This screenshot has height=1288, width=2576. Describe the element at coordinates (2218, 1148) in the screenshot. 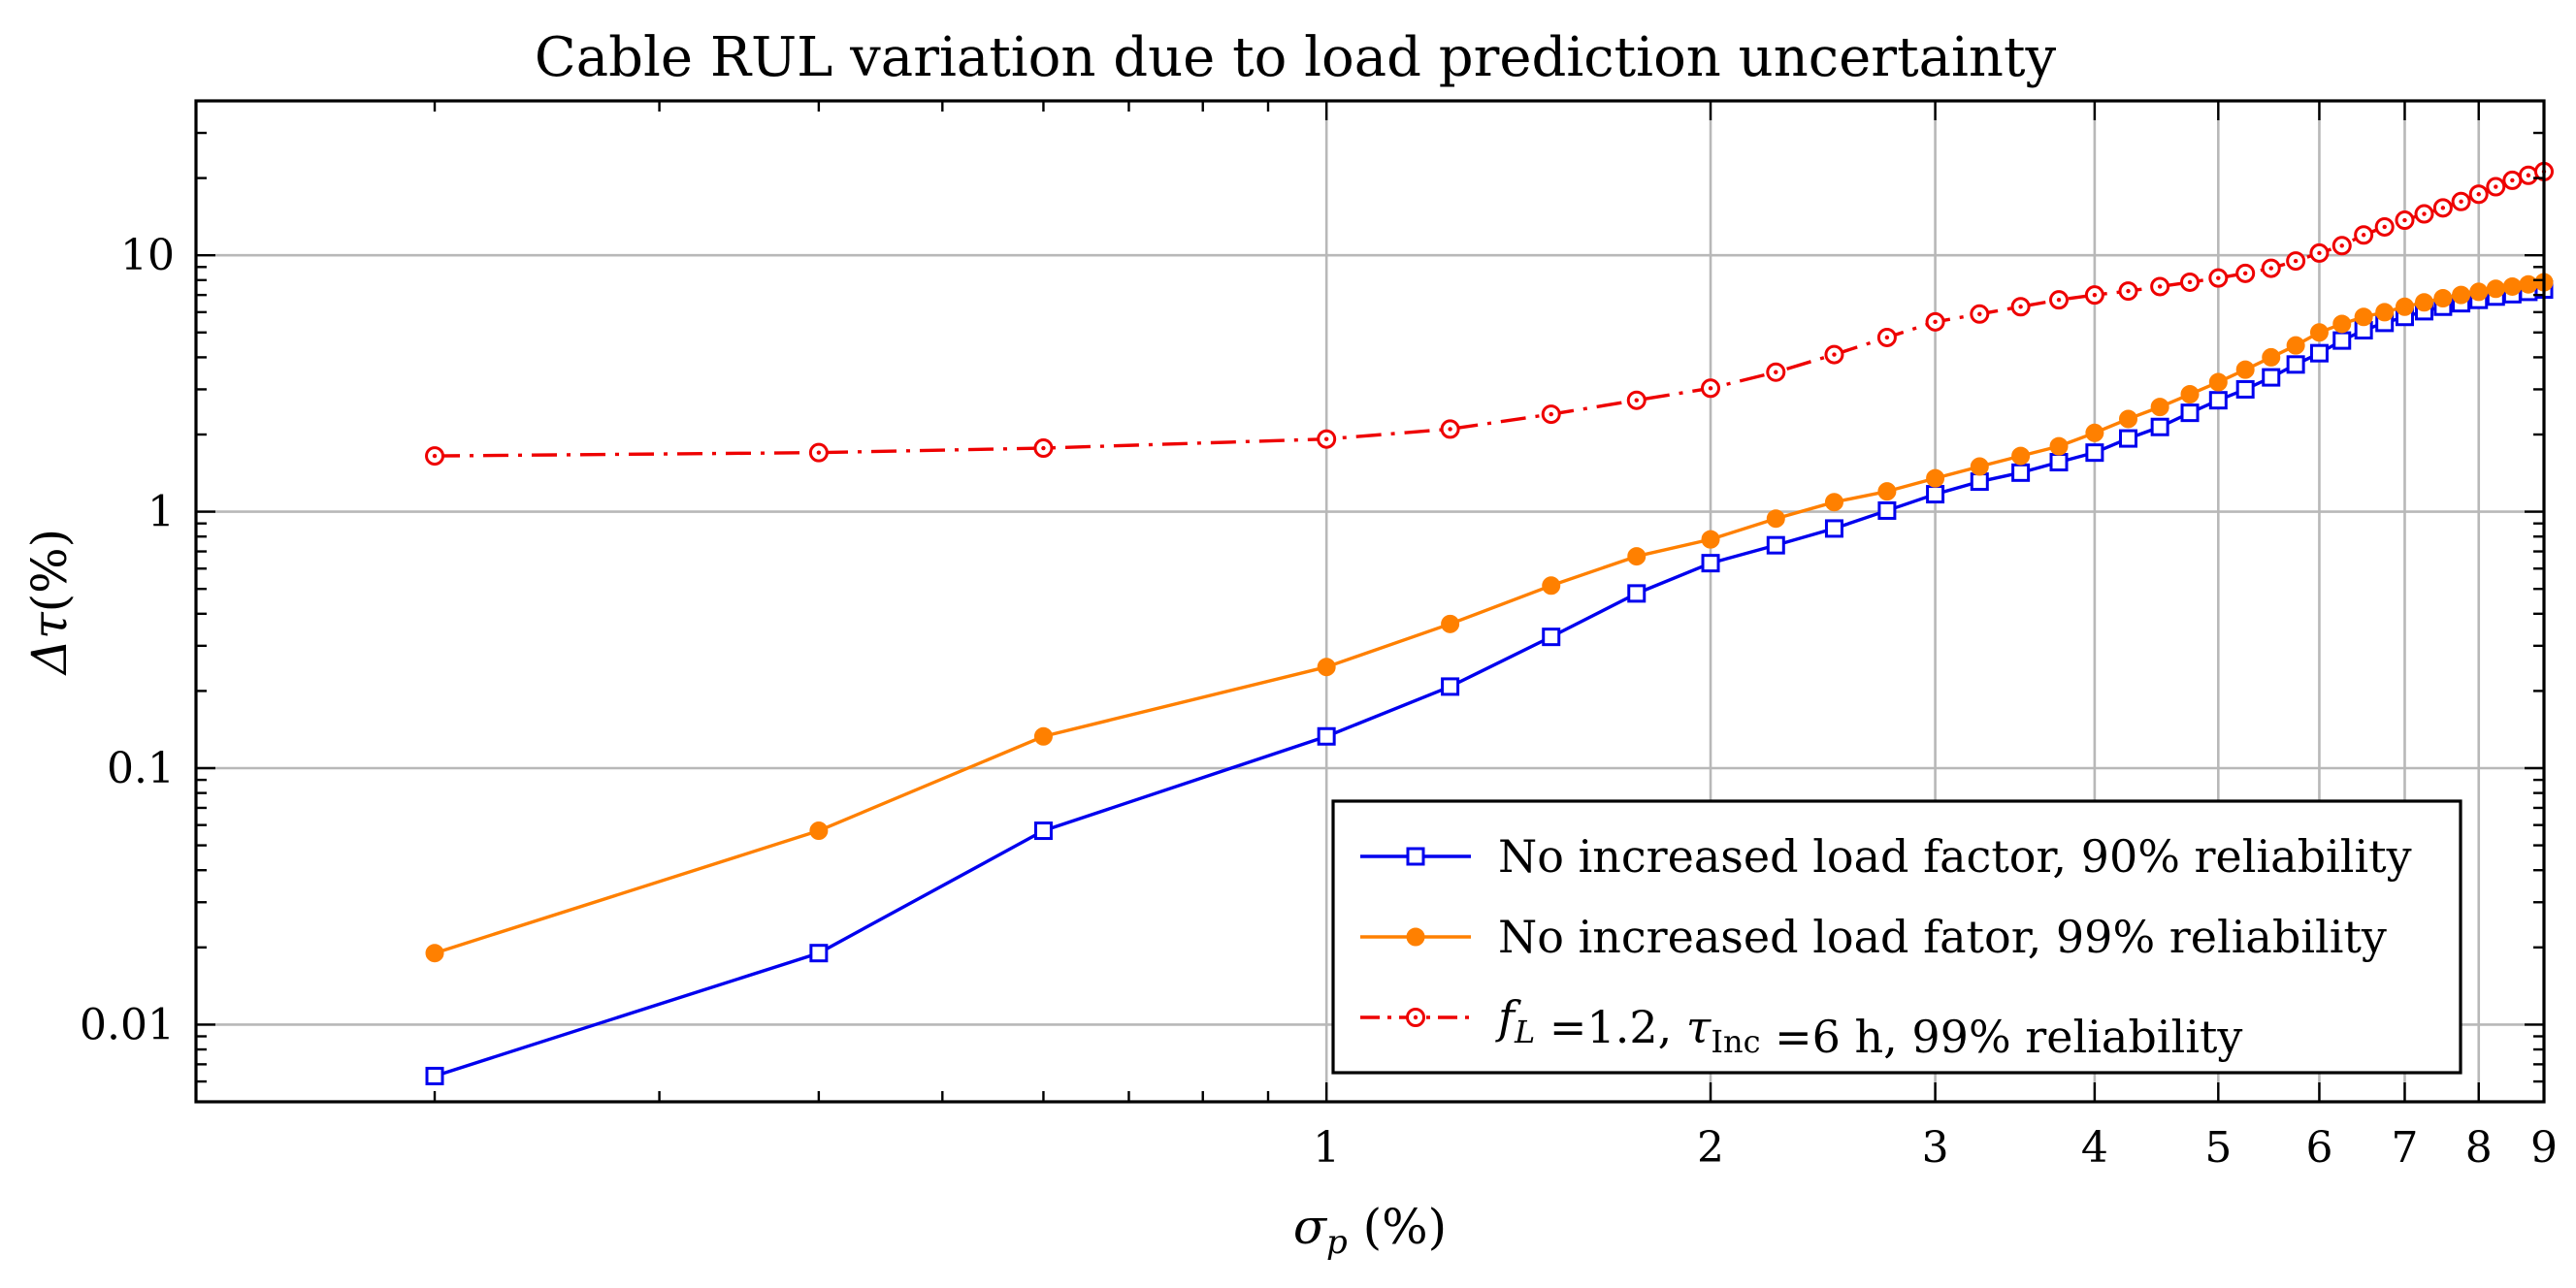

I see `x-tick-label: 5` at that location.